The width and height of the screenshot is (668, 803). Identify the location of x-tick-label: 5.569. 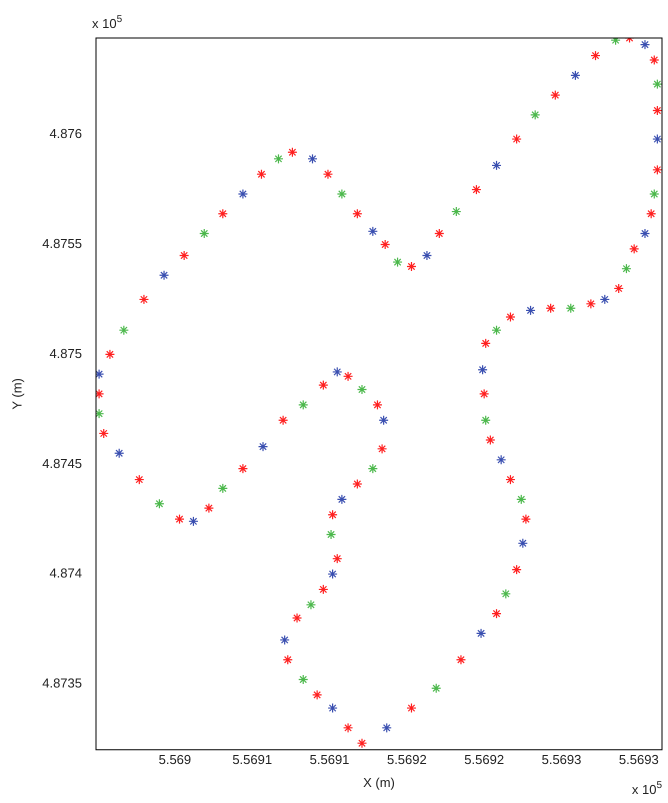
(175, 760).